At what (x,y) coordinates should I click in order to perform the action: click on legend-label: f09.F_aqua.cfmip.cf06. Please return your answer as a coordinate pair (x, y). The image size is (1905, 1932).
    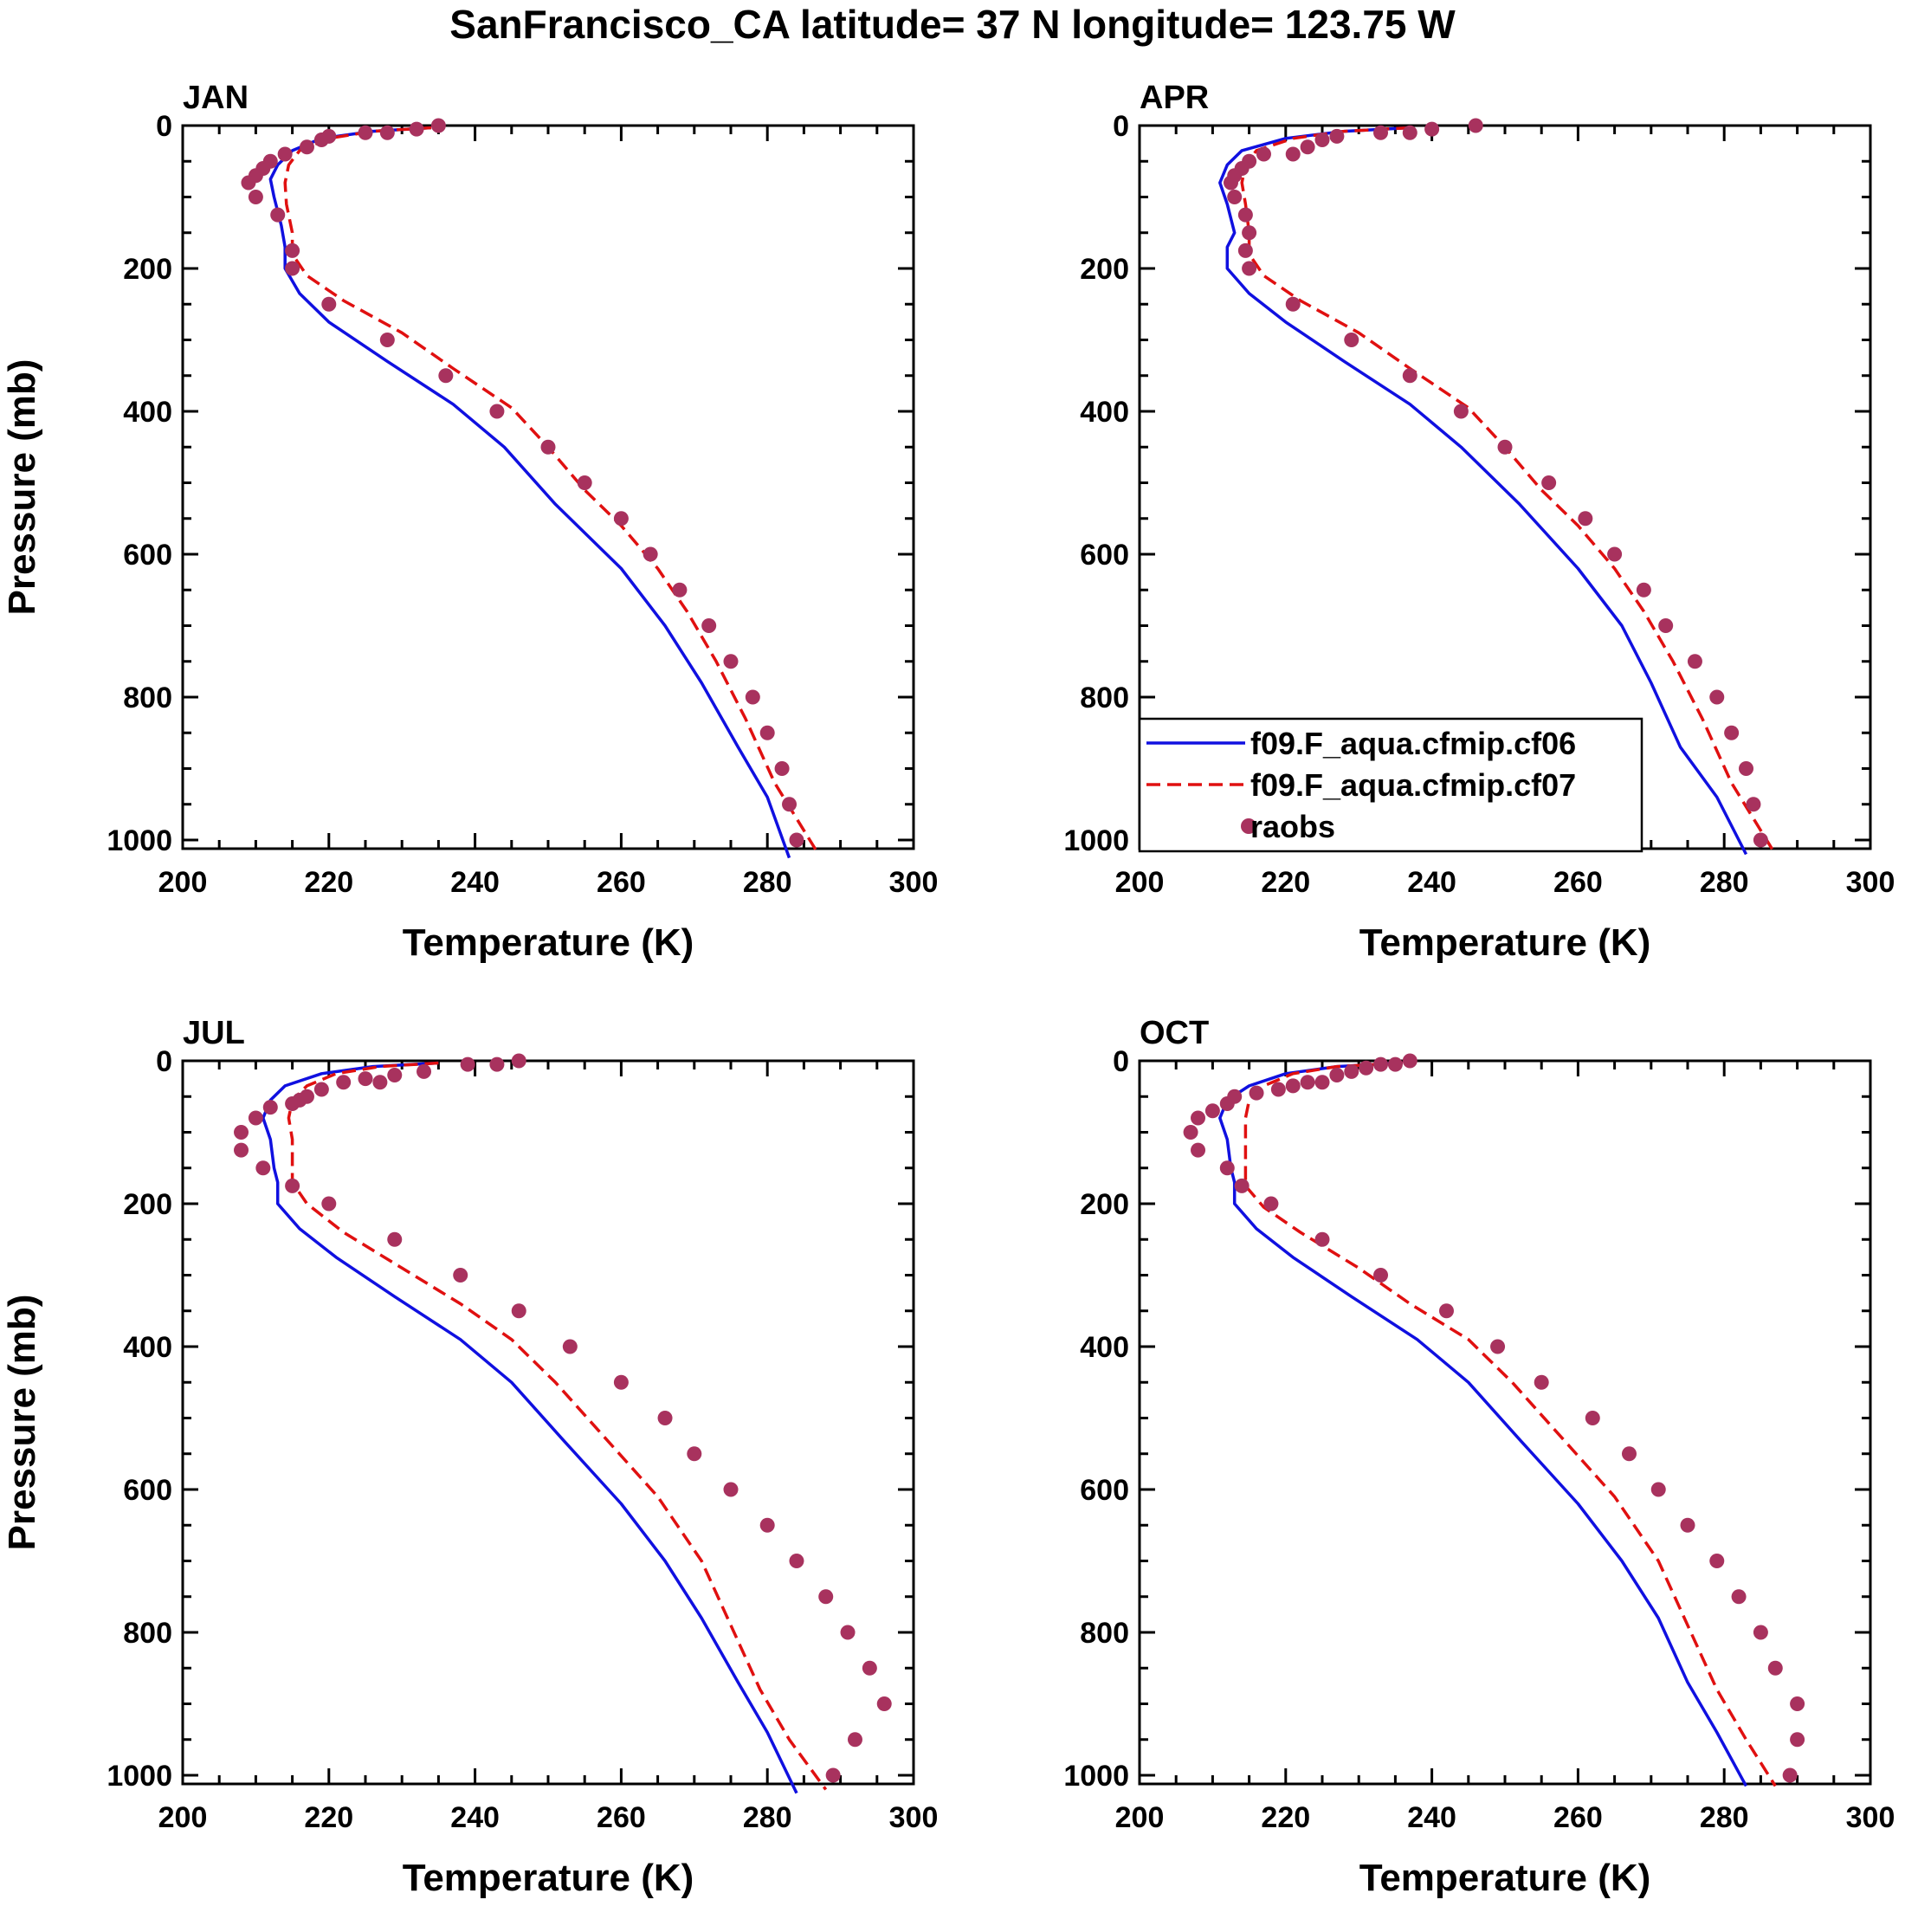
    Looking at the image, I should click on (1413, 743).